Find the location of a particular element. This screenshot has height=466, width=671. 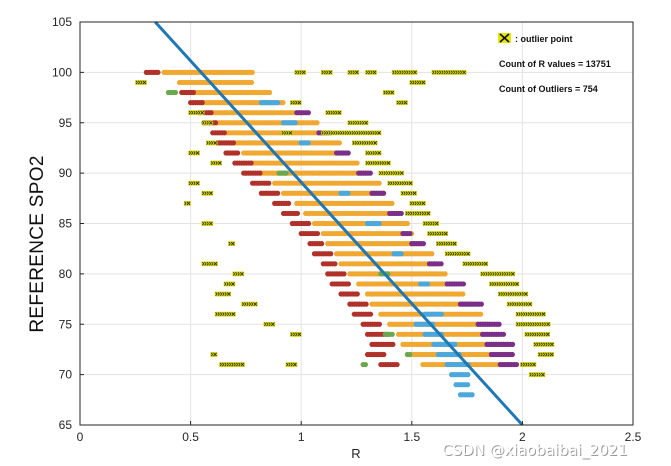

x-axis-label: R is located at coordinates (355, 453).